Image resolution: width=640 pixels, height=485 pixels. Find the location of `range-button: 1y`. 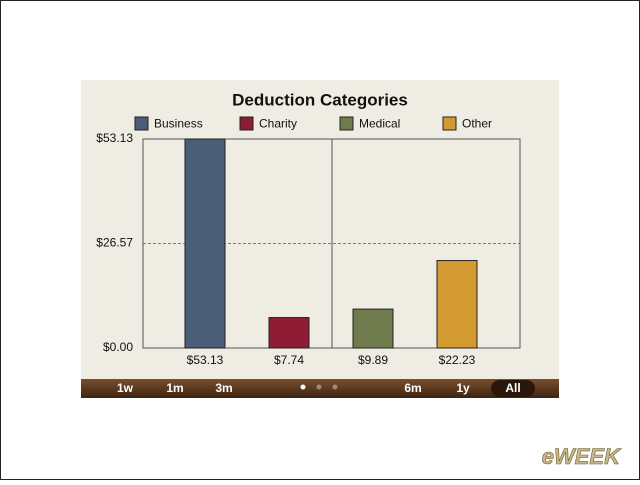

range-button: 1y is located at coordinates (463, 388).